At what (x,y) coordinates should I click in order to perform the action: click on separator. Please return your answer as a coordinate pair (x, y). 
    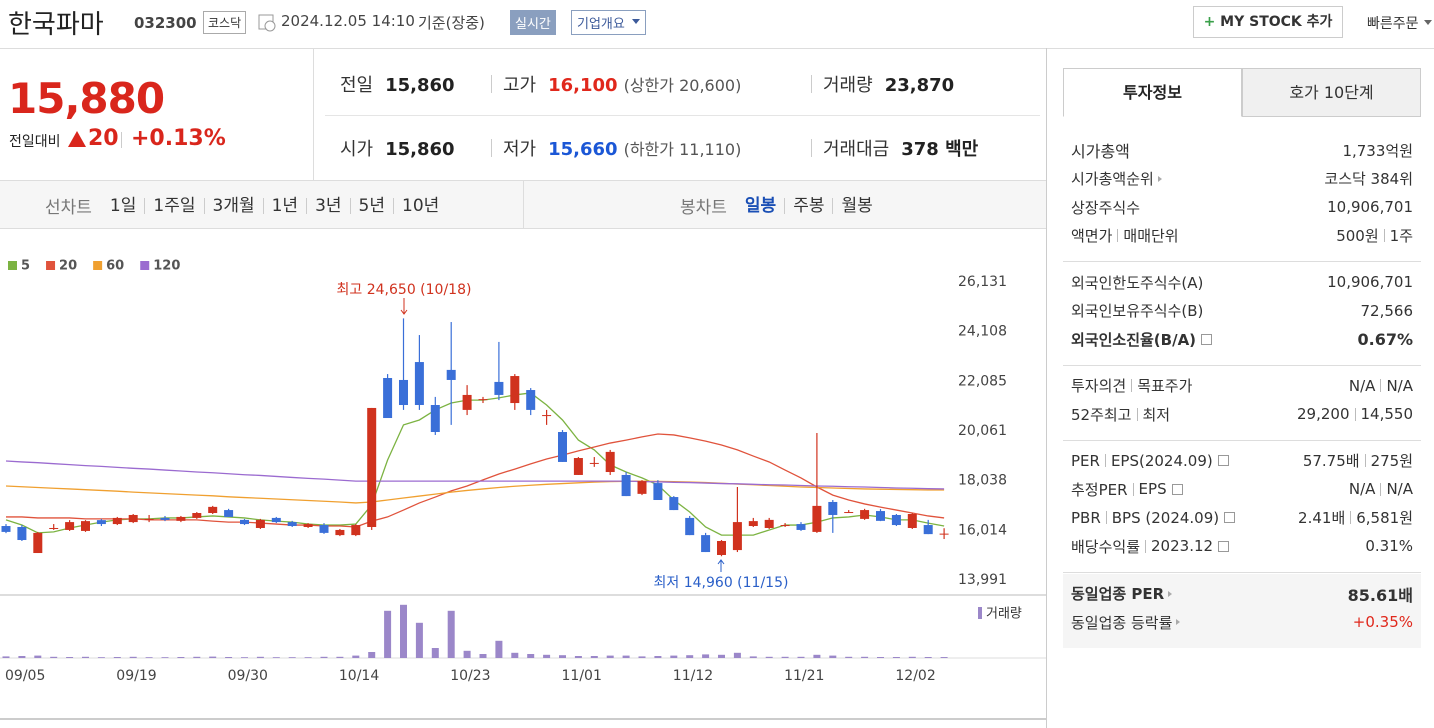
    Looking at the image, I should click on (121, 140).